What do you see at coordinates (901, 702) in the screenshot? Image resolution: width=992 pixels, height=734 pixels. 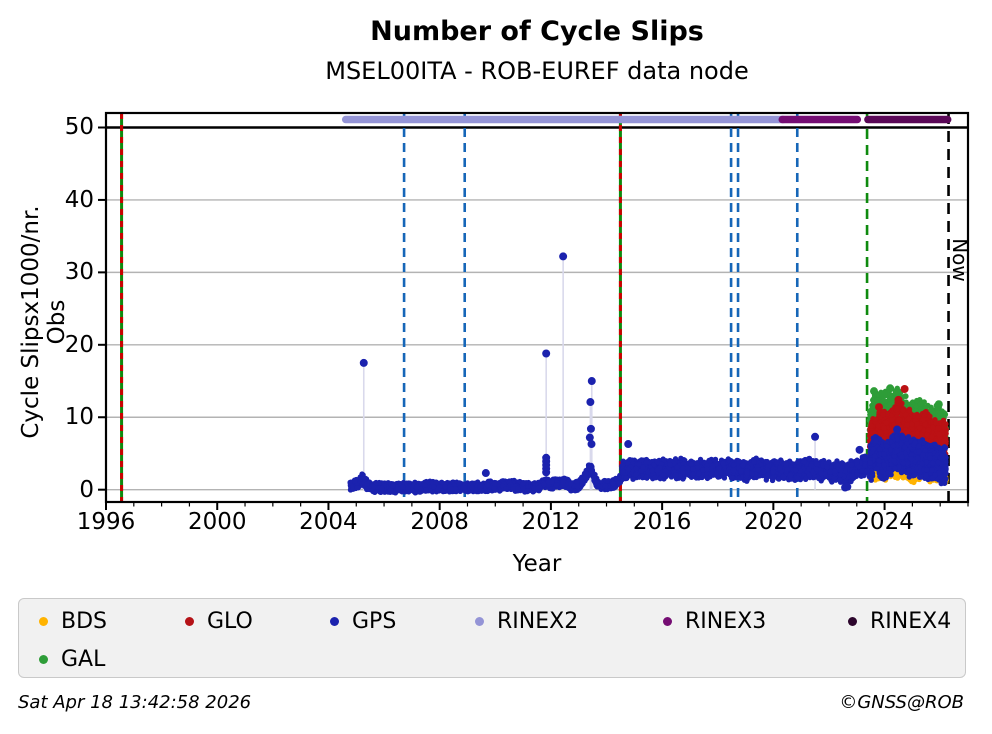 I see `copyright: ©GNSS@ROB` at bounding box center [901, 702].